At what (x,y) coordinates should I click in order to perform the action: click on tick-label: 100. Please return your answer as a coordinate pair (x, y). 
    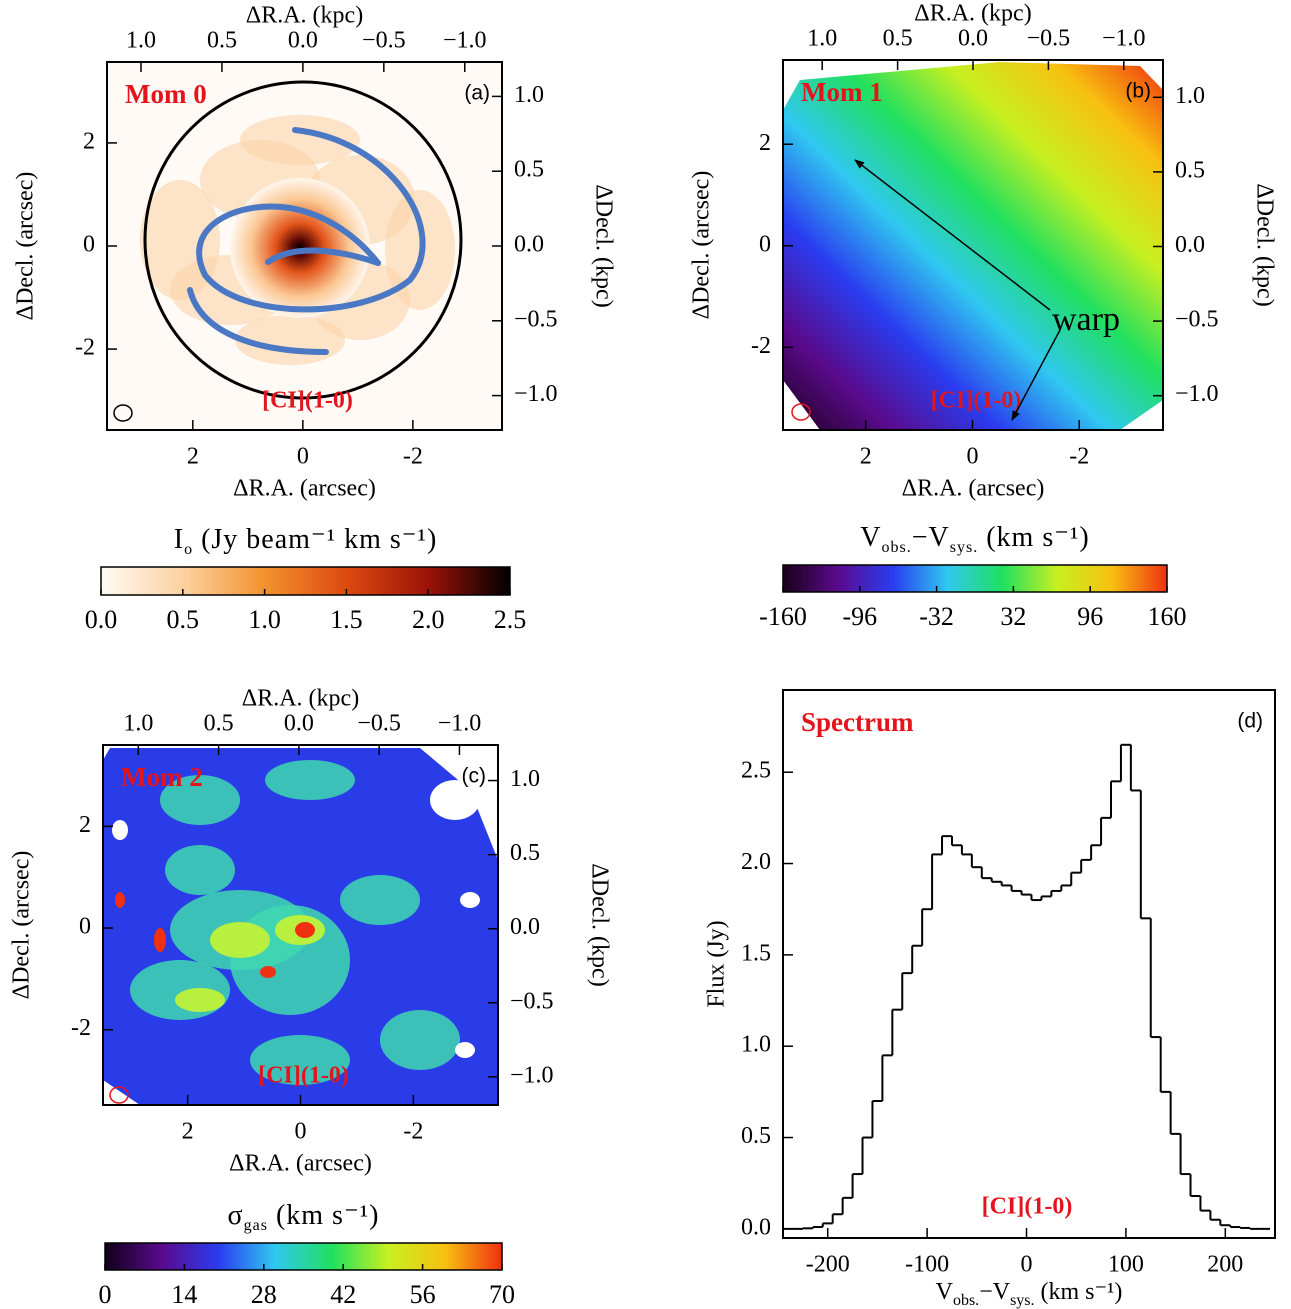
    Looking at the image, I should click on (1126, 1265).